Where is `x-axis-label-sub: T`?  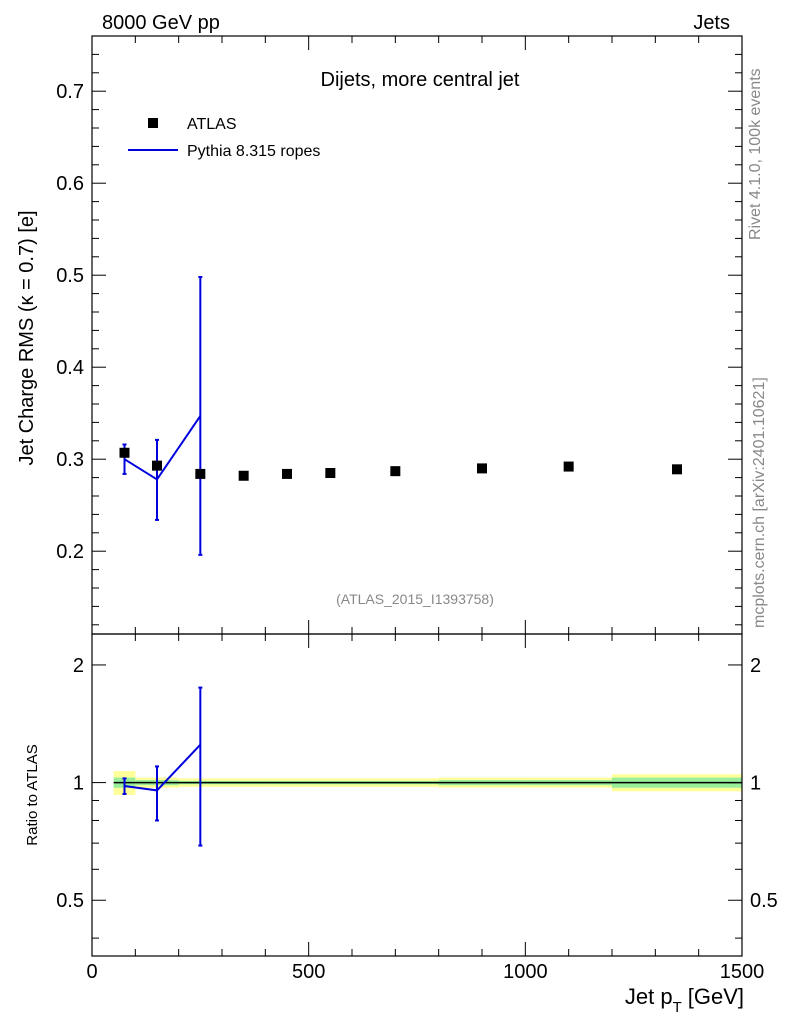
x-axis-label-sub: T is located at coordinates (677, 1007).